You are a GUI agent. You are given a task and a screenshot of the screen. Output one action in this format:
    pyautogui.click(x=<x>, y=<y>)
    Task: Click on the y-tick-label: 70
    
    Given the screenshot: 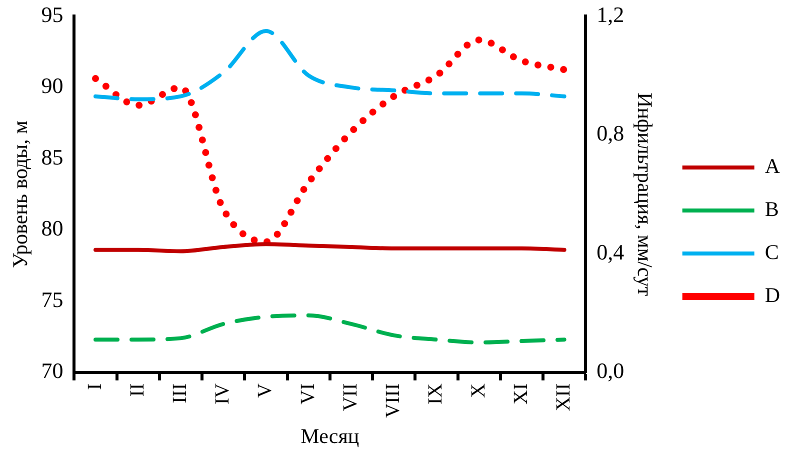 What is the action you would take?
    pyautogui.click(x=52, y=371)
    